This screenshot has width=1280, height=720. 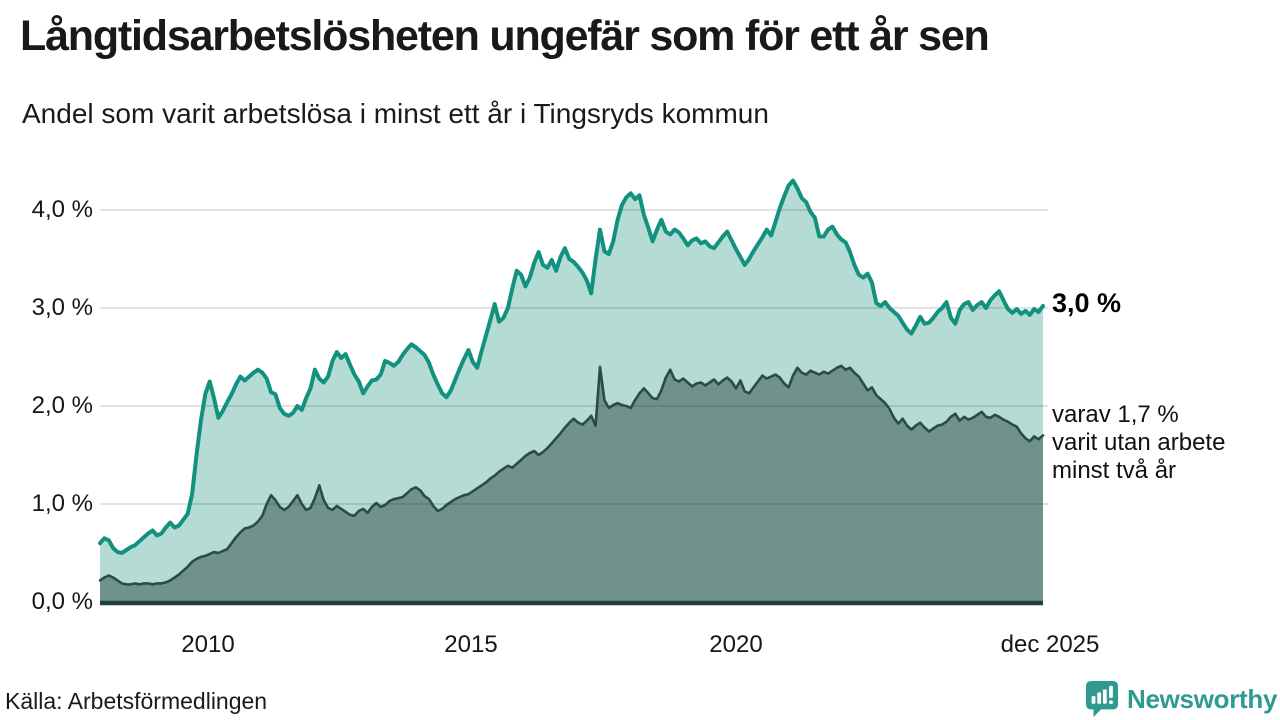 I want to click on two-year-annotation-line-1: varav 1,7 %, so click(x=1115, y=414).